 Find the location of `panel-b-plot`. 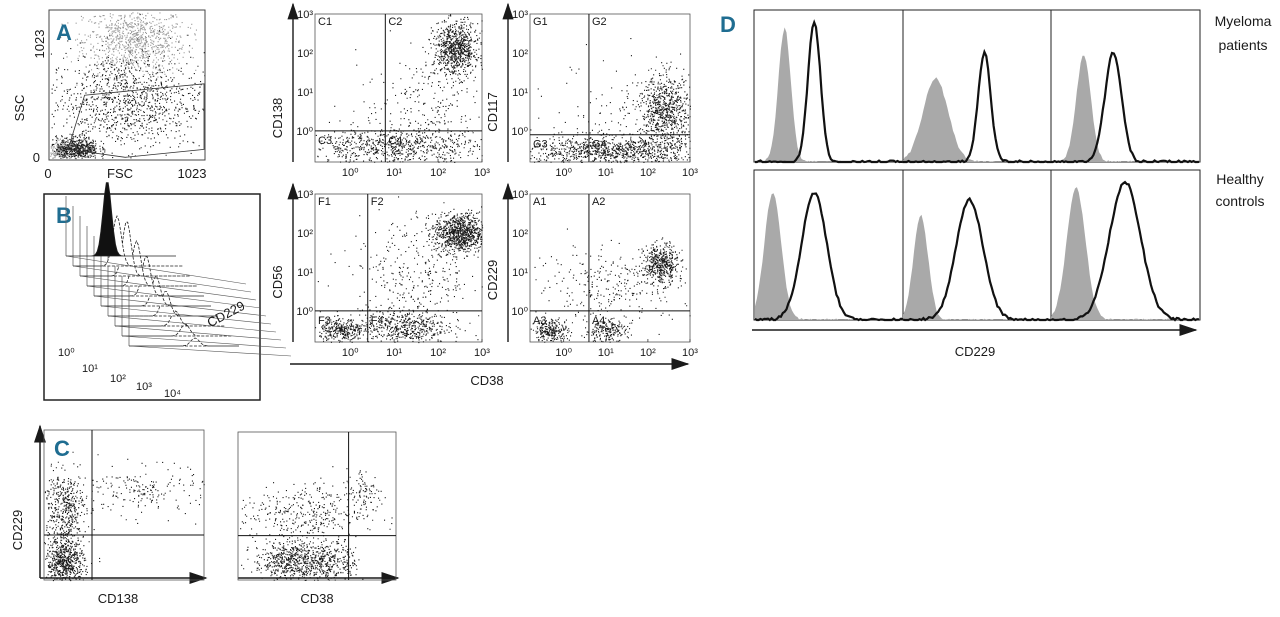

panel-b-plot is located at coordinates (178, 269).